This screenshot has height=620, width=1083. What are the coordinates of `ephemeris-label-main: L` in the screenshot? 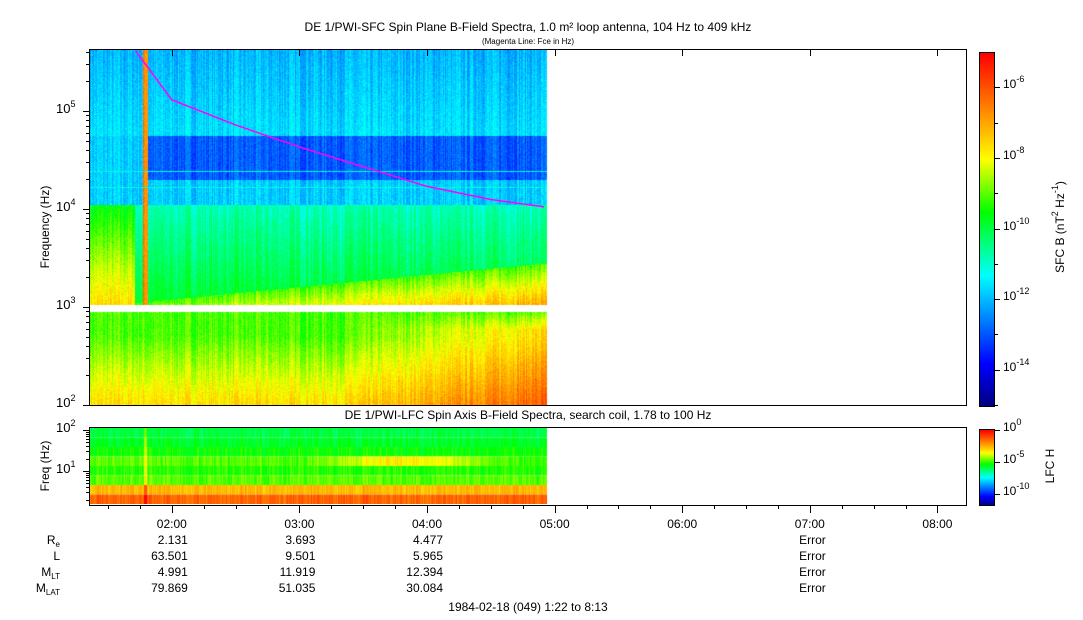 It's located at (56, 556).